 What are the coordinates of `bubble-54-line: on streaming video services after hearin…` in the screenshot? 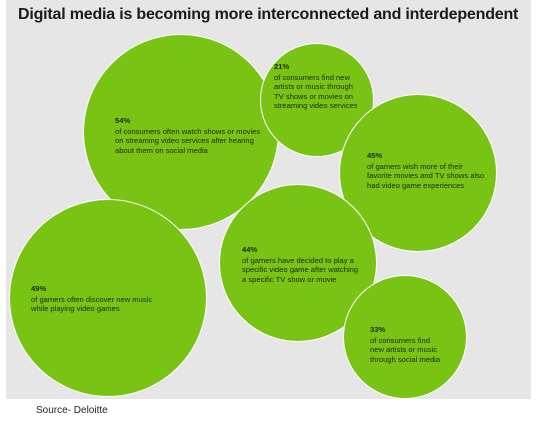 It's located at (184, 141).